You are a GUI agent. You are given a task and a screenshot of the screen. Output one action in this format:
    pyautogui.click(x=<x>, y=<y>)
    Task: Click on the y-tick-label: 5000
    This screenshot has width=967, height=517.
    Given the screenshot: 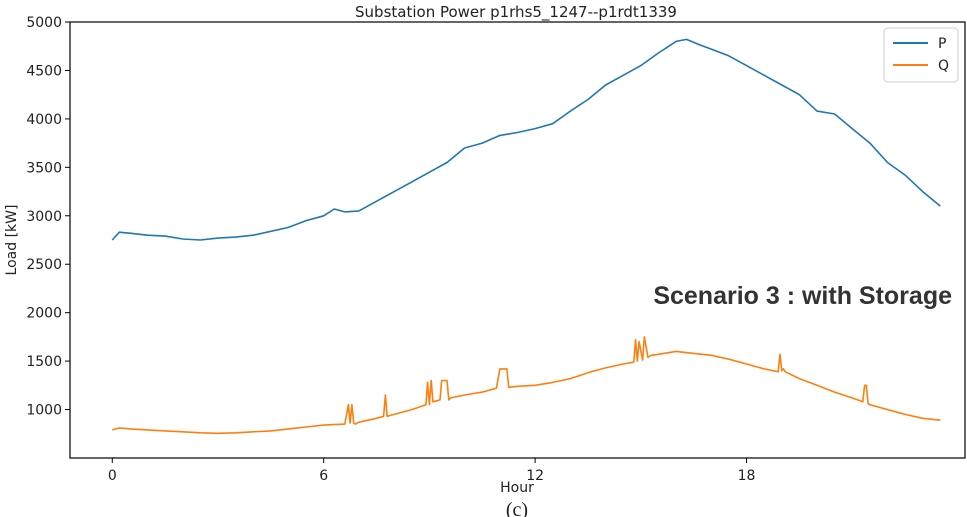 What is the action you would take?
    pyautogui.click(x=44, y=23)
    